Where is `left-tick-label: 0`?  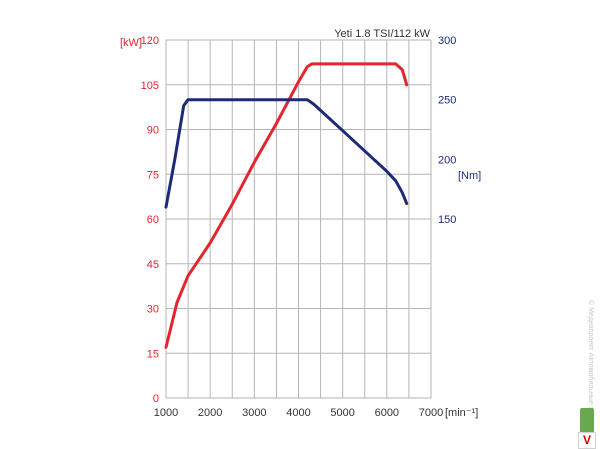
left-tick-label: 0 is located at coordinates (156, 399).